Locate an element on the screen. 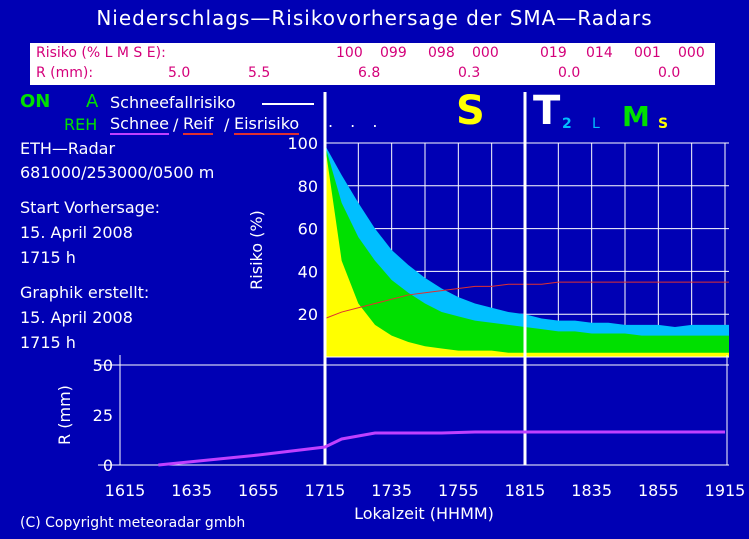  x-tick-label: 1755 is located at coordinates (458, 490).